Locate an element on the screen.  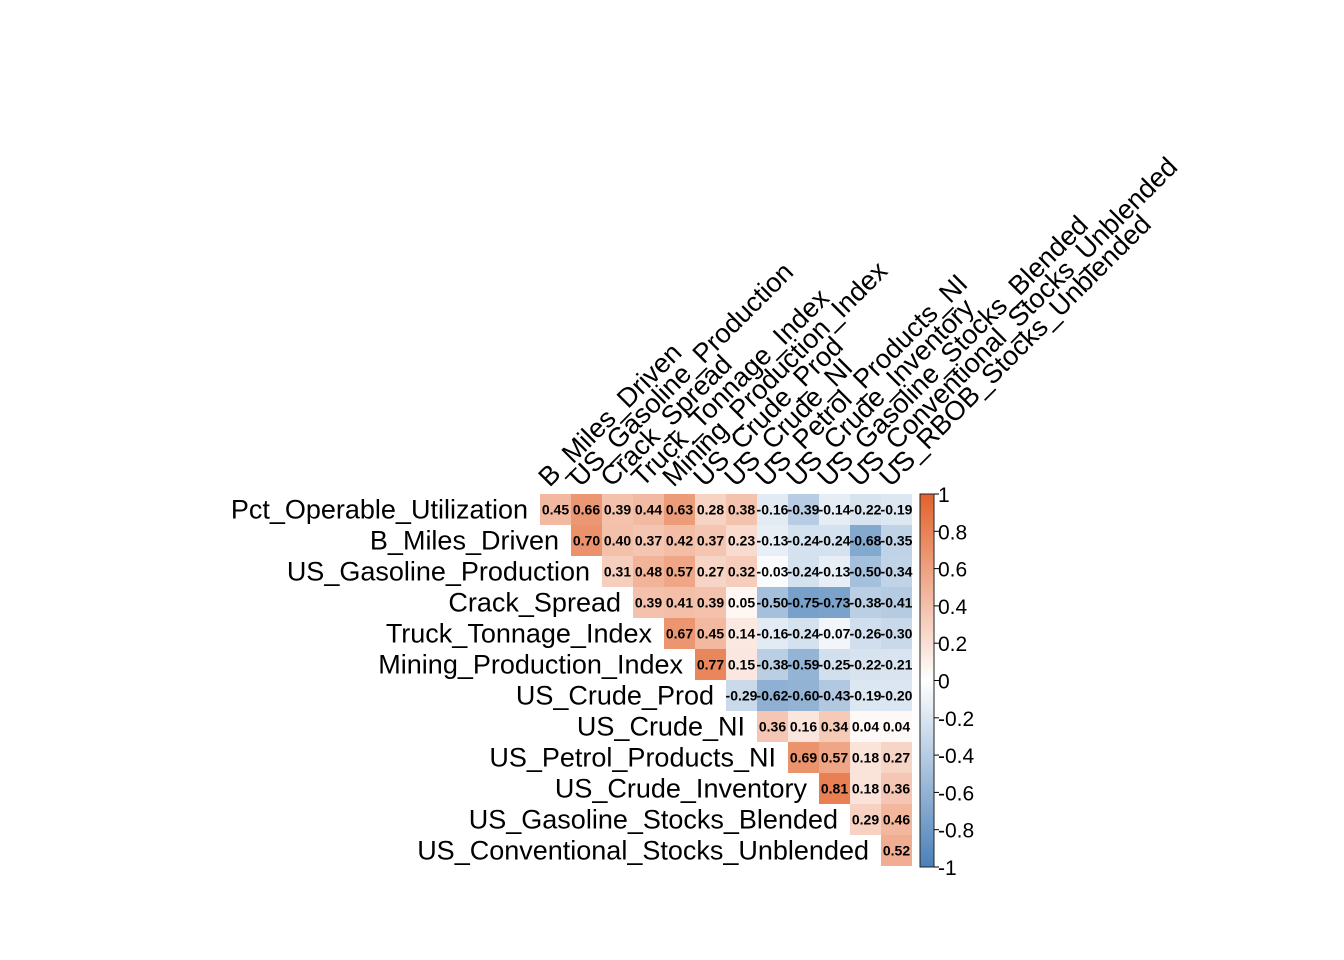
heatmap-cell-r1-c5 is located at coordinates (710, 540).